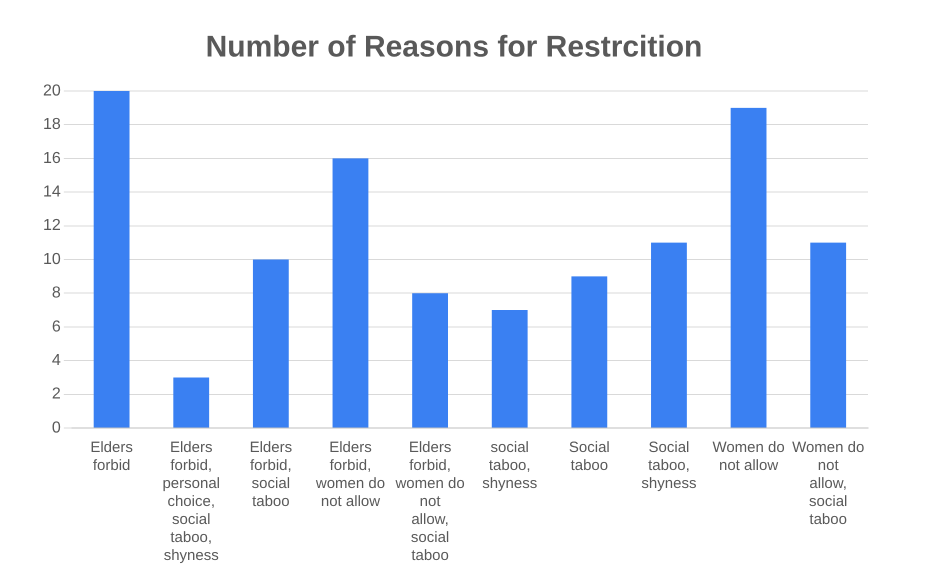 Image resolution: width=938 pixels, height=573 pixels. I want to click on x-tick-label: Women do not allow, so click(748, 456).